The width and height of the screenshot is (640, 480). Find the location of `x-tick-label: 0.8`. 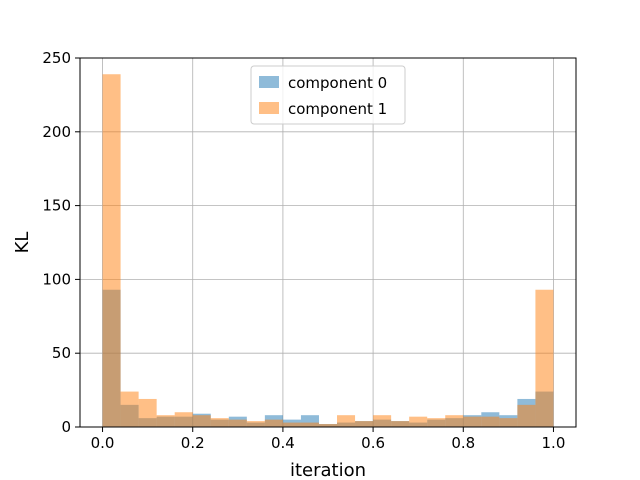

x-tick-label: 0.8 is located at coordinates (463, 443).